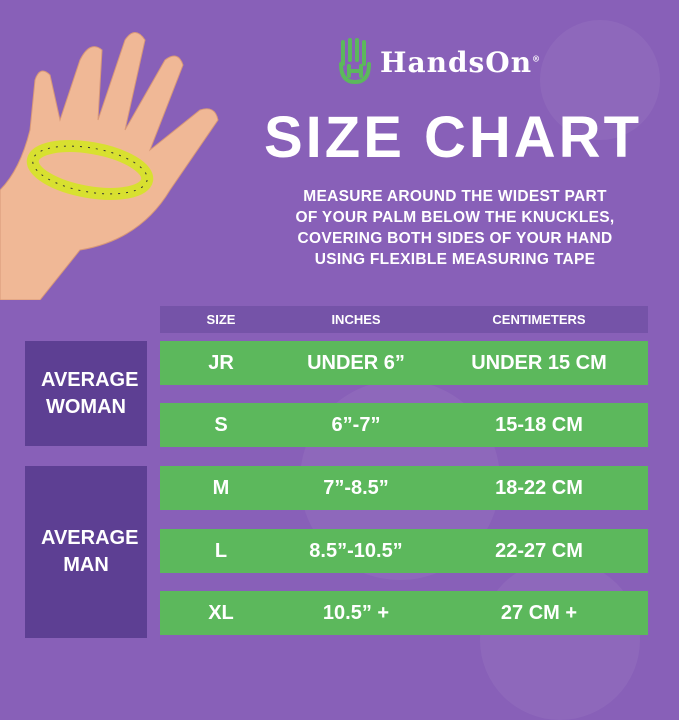  What do you see at coordinates (355, 61) in the screenshot?
I see `hand-logo-icon` at bounding box center [355, 61].